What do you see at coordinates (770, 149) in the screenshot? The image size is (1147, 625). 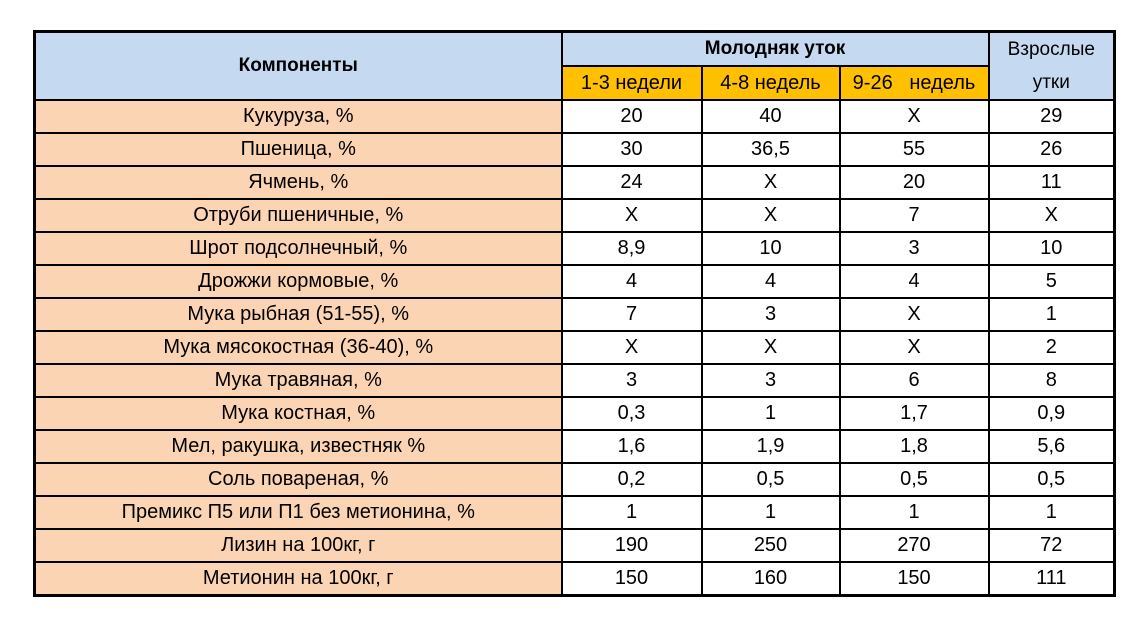 I see `value-cell: 36,5` at bounding box center [770, 149].